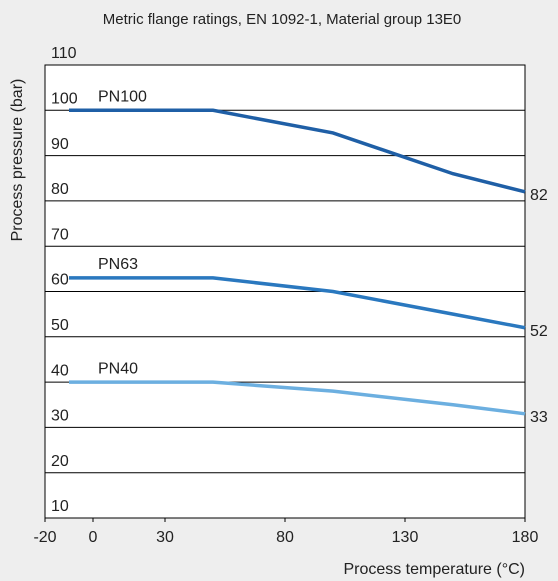  What do you see at coordinates (64, 99) in the screenshot?
I see `y-tick-label: 100` at bounding box center [64, 99].